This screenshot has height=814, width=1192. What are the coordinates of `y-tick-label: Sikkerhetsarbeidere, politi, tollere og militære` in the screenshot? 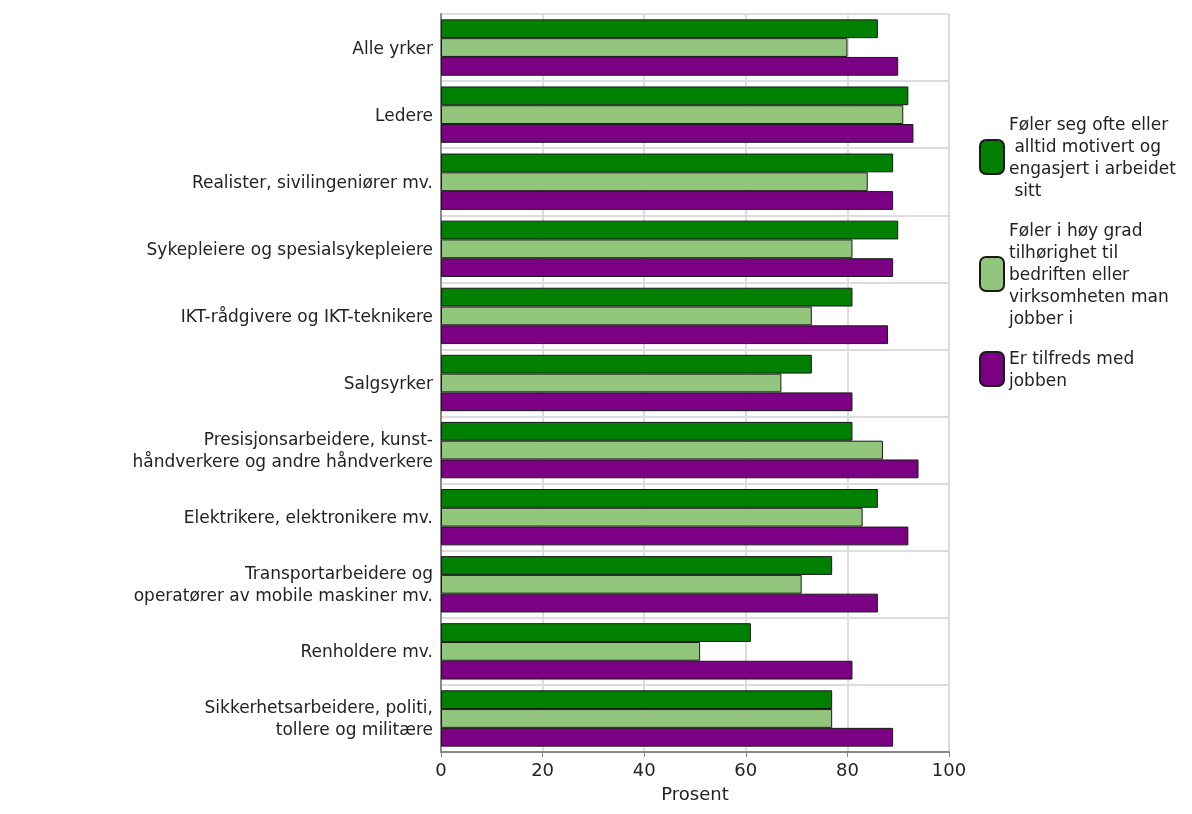 It's located at (318, 718).